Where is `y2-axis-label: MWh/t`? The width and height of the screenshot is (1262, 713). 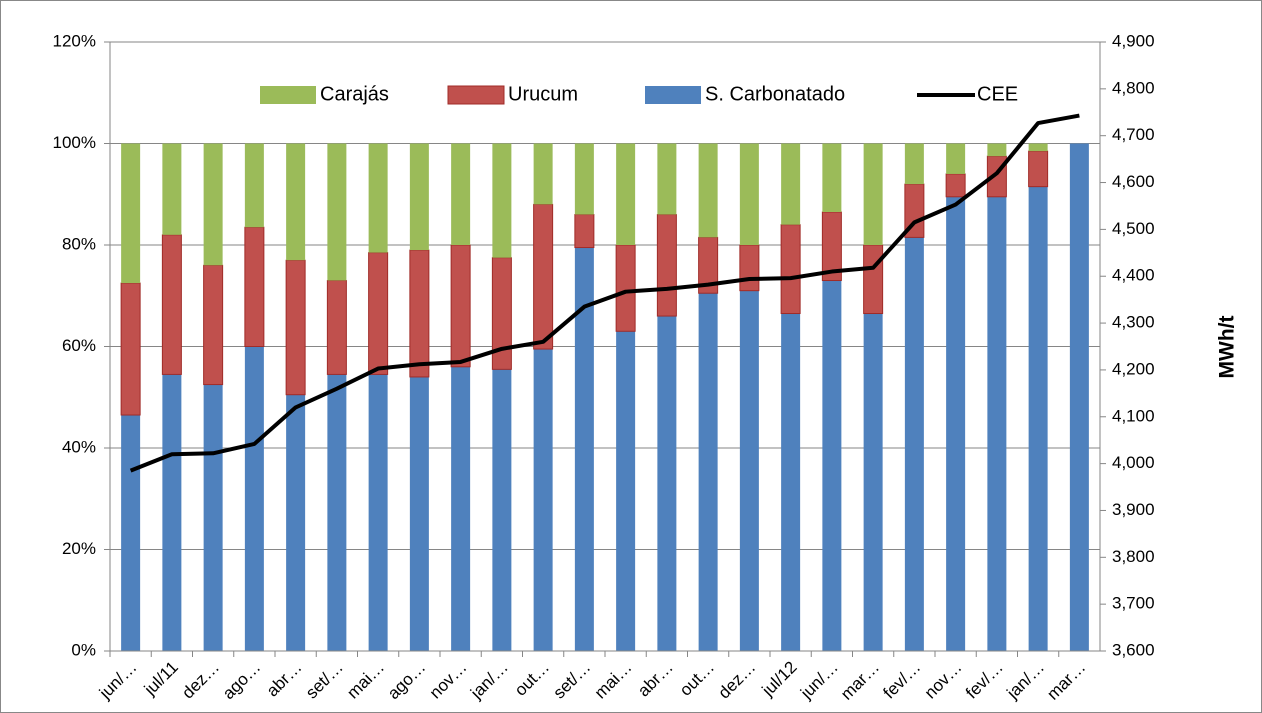
y2-axis-label: MWh/t is located at coordinates (1227, 347).